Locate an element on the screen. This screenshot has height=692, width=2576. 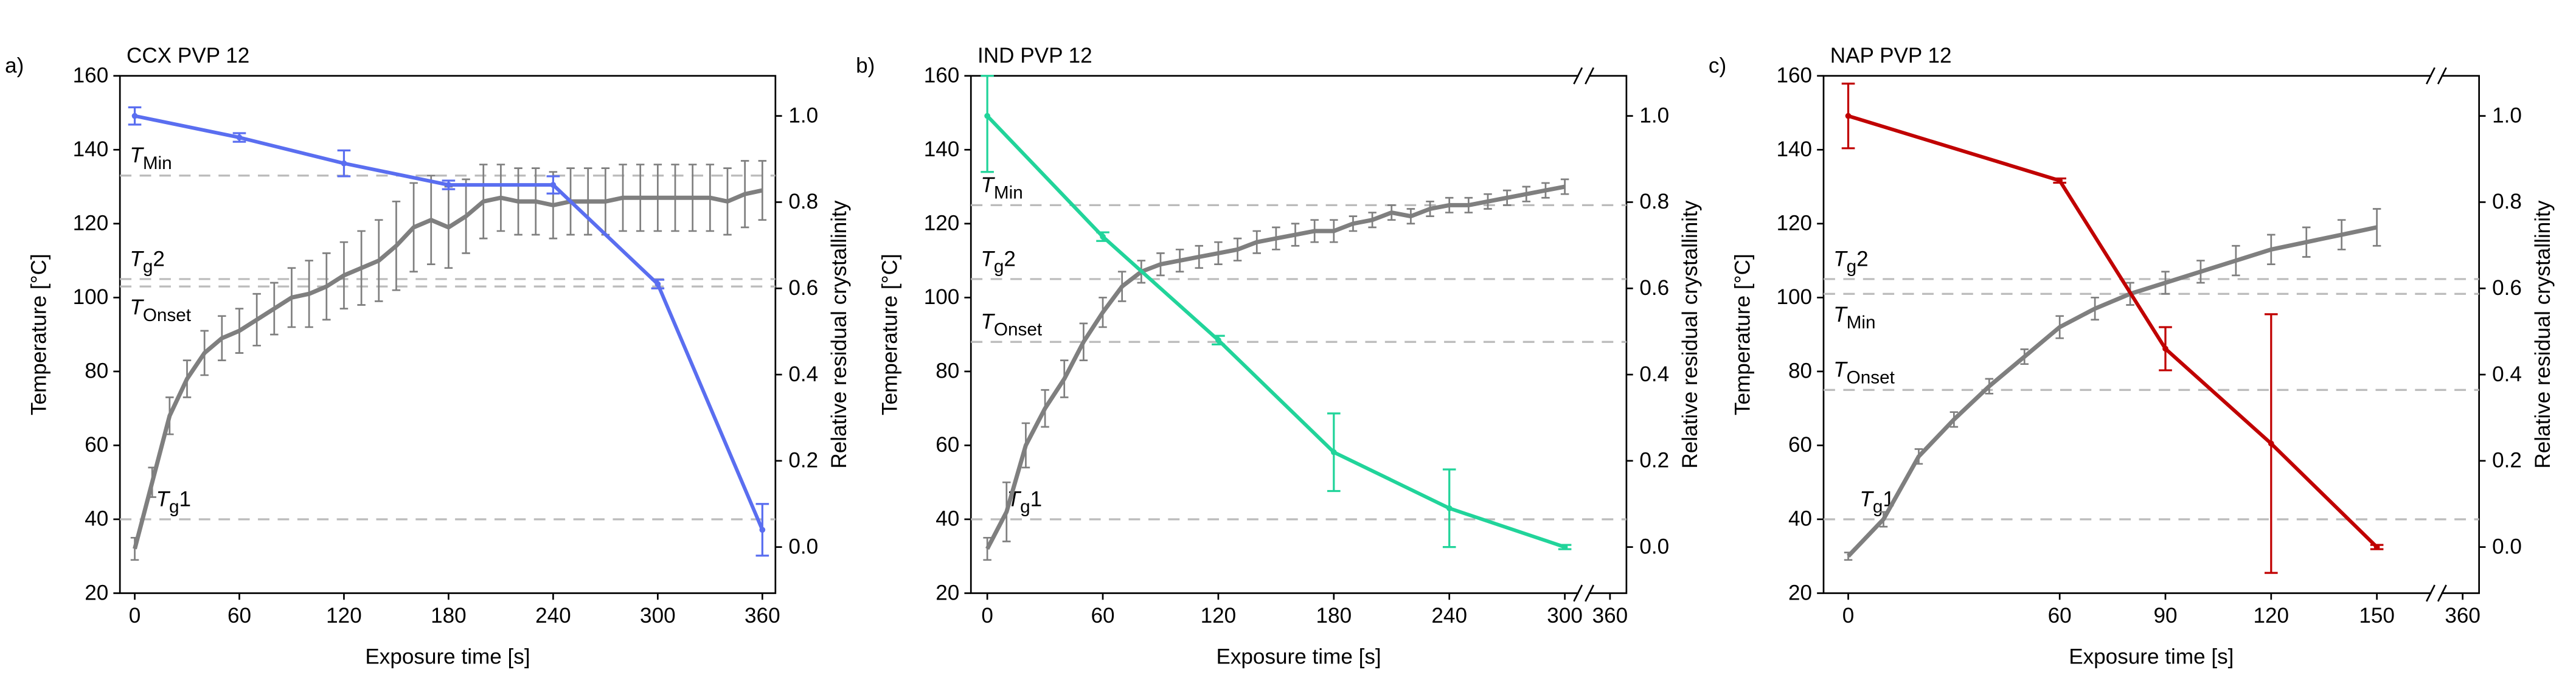
chart-title: IND PVP 12 is located at coordinates (1034, 56).